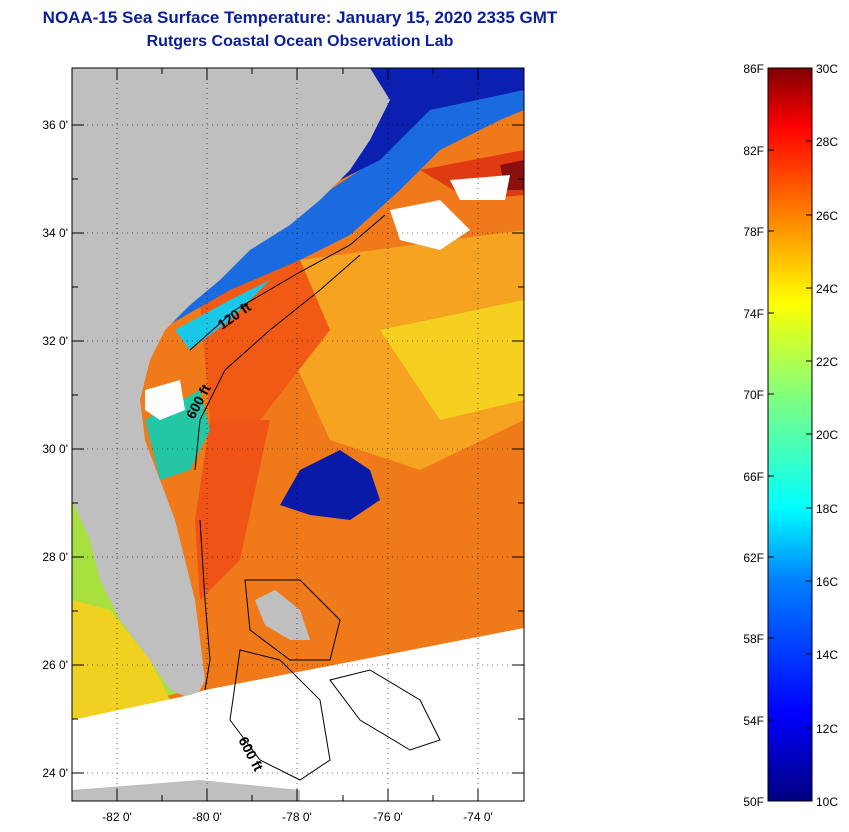 This screenshot has width=849, height=832. I want to click on gulfstream-red-south, so click(232, 510).